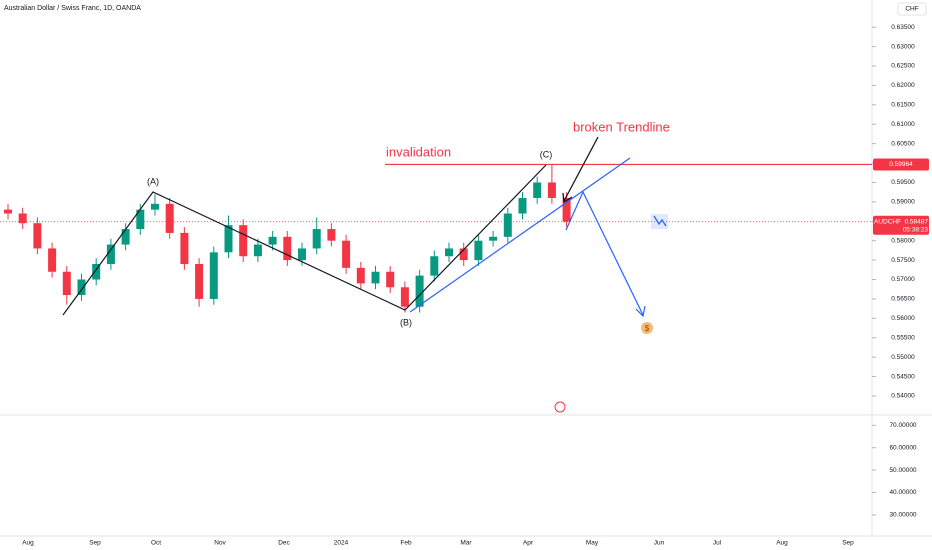 This screenshot has width=932, height=550. I want to click on broken-trendline-label: broken Trendline, so click(621, 126).